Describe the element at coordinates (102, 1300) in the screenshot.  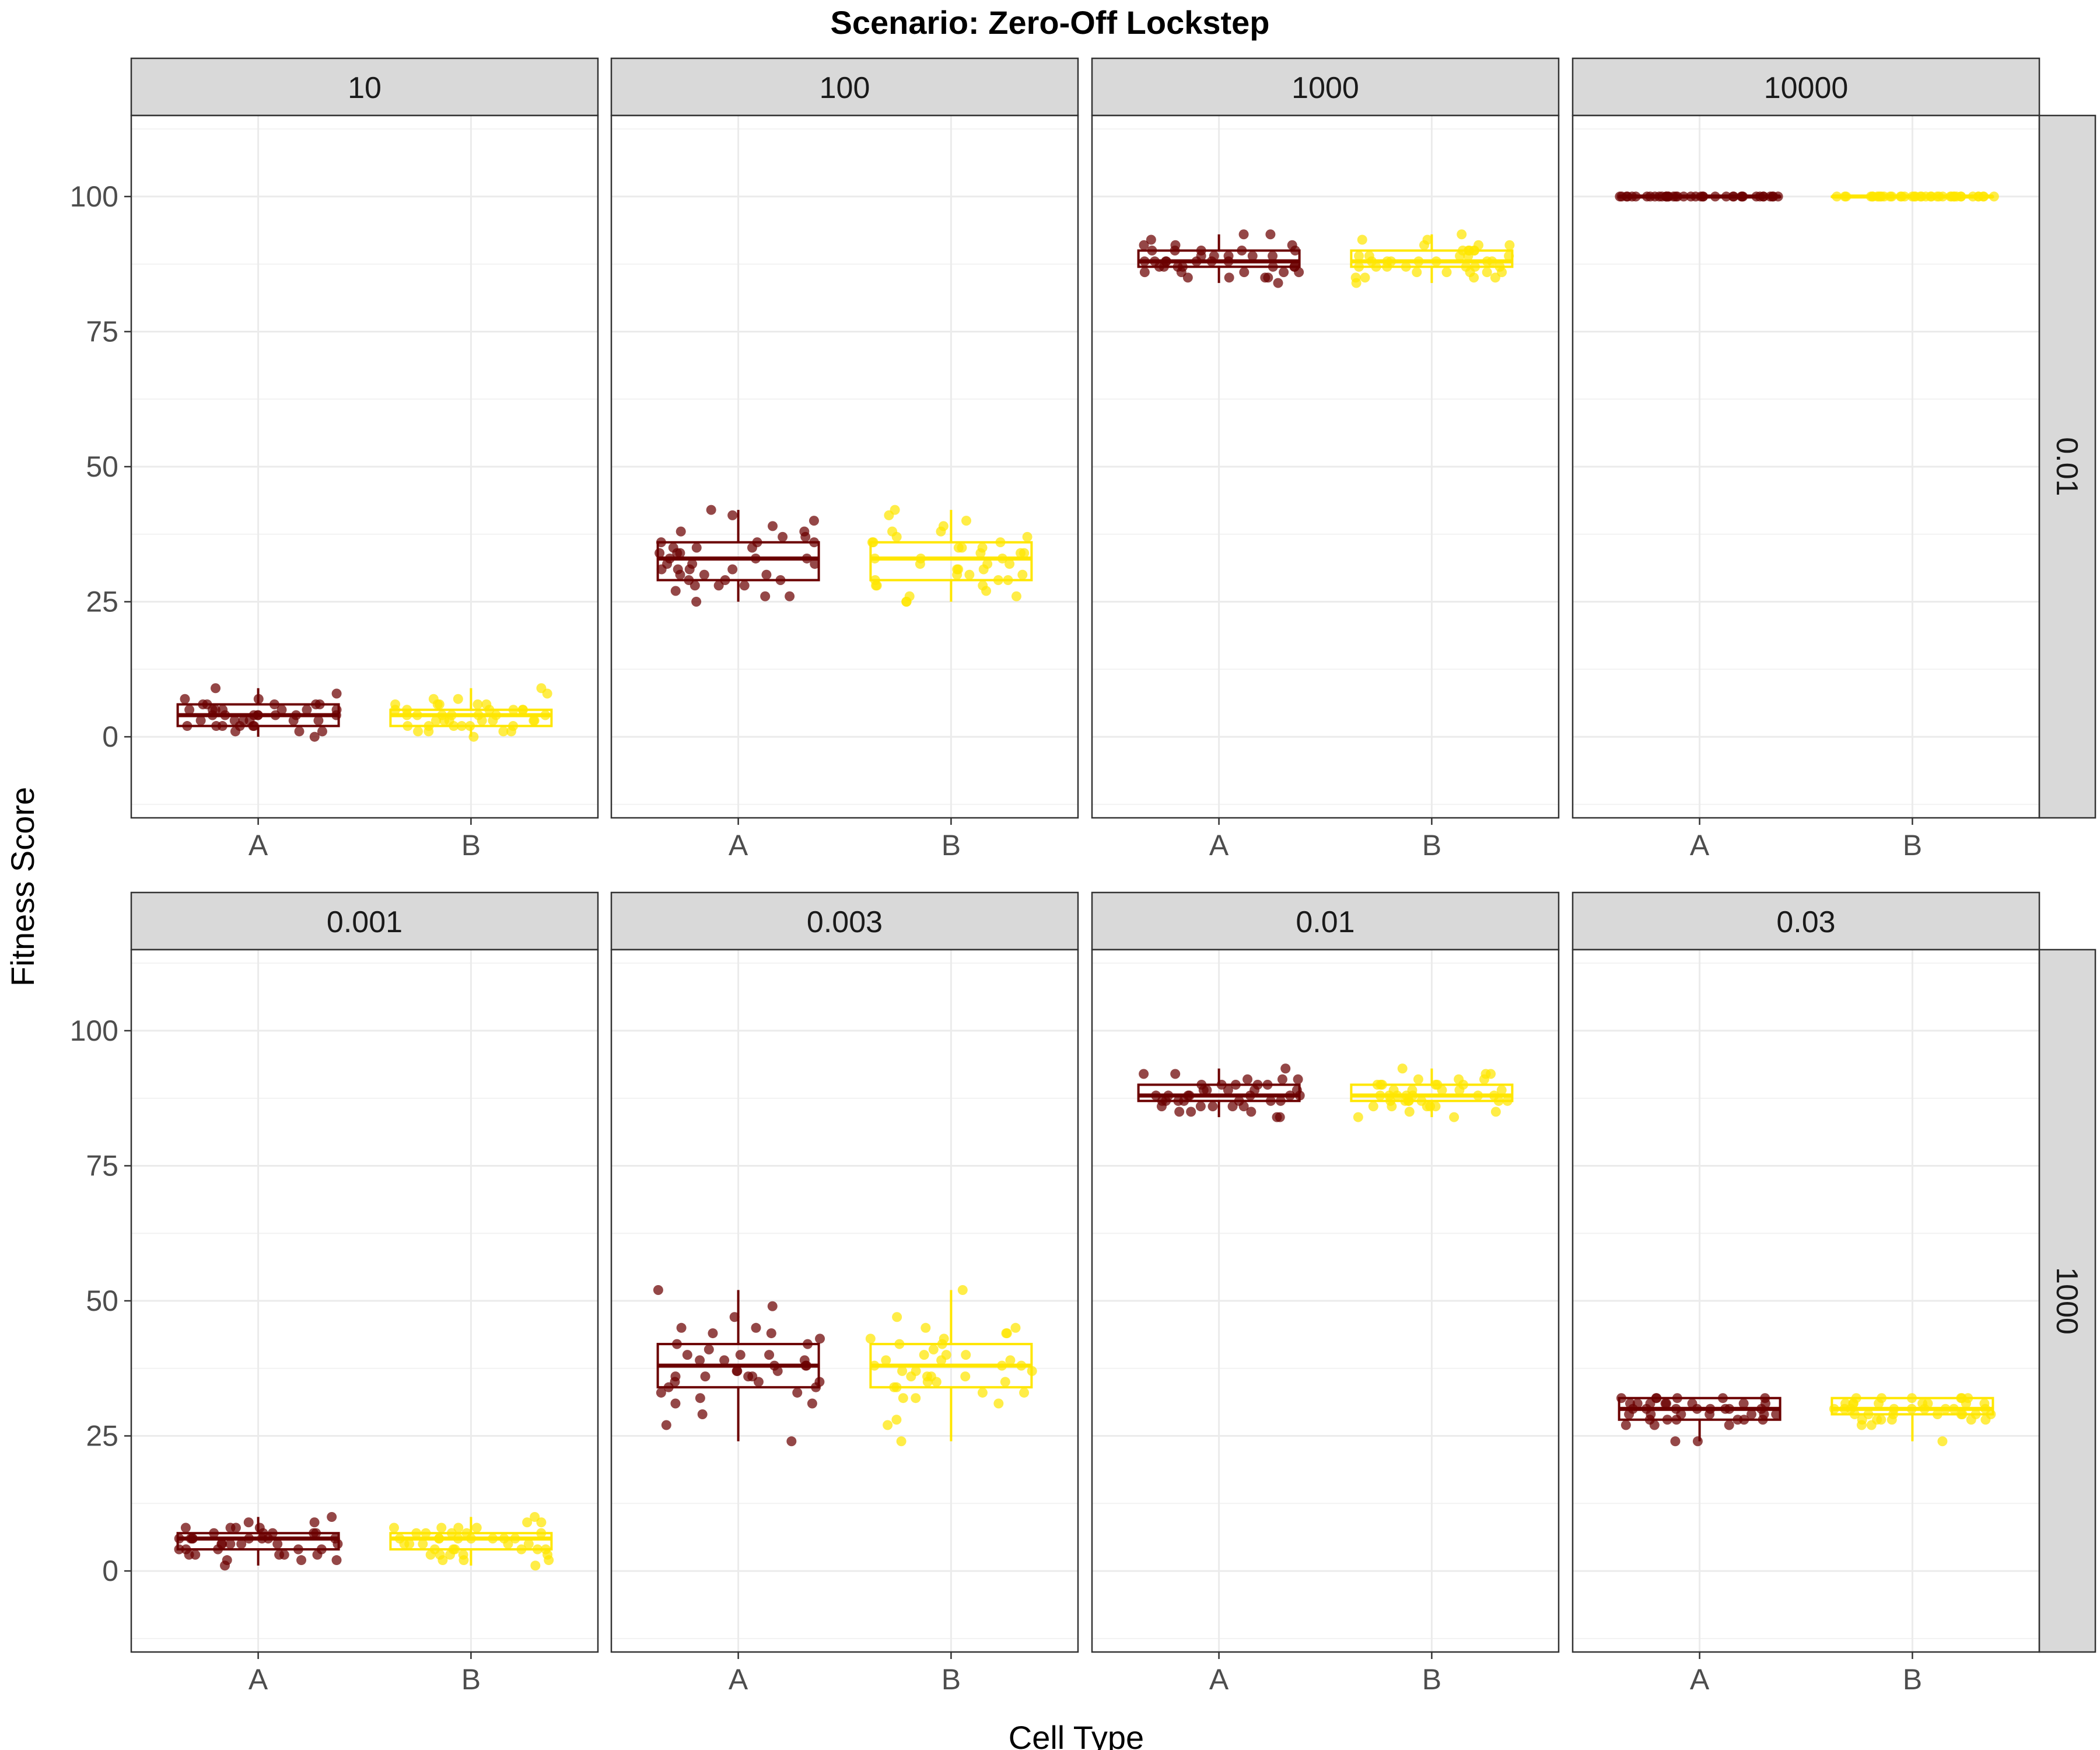
I see `y-tick-label: 50` at that location.